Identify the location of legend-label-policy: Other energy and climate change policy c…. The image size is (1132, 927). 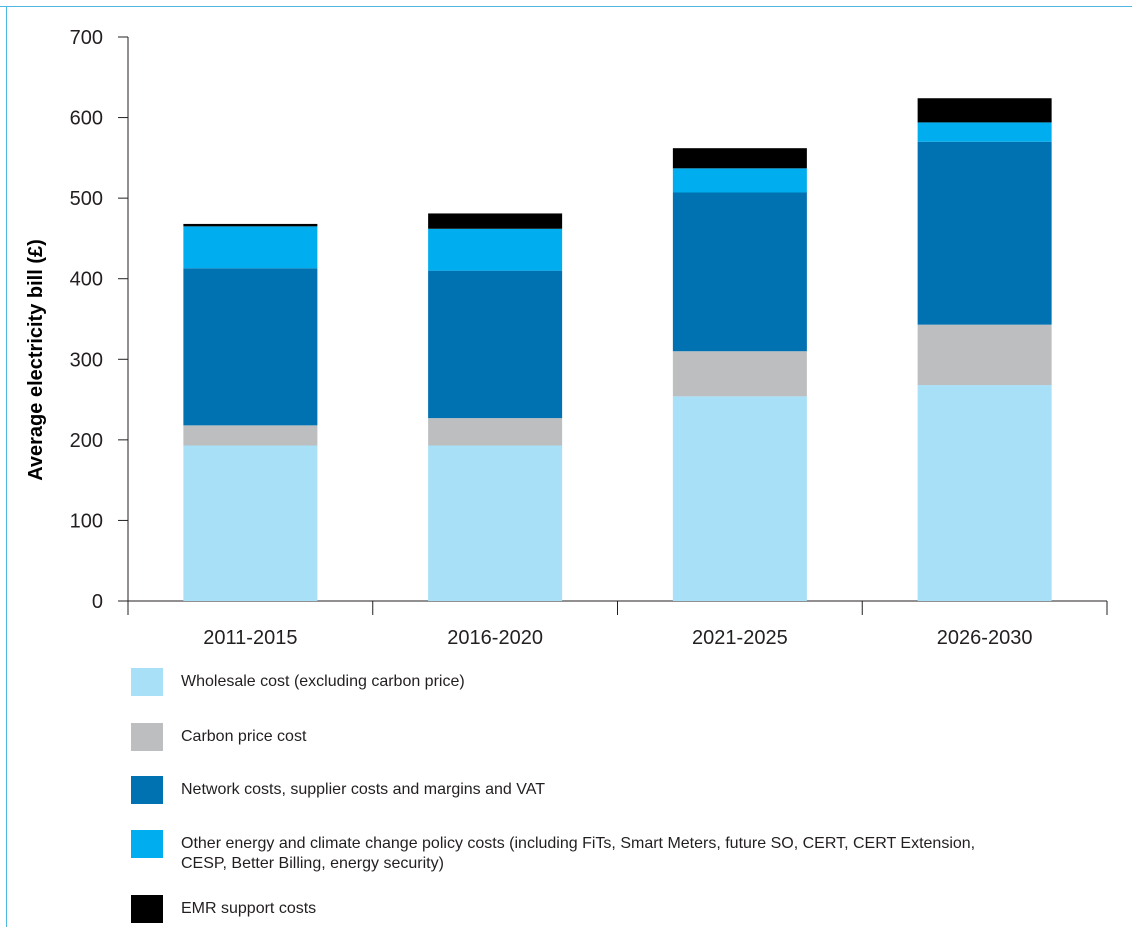
(578, 853).